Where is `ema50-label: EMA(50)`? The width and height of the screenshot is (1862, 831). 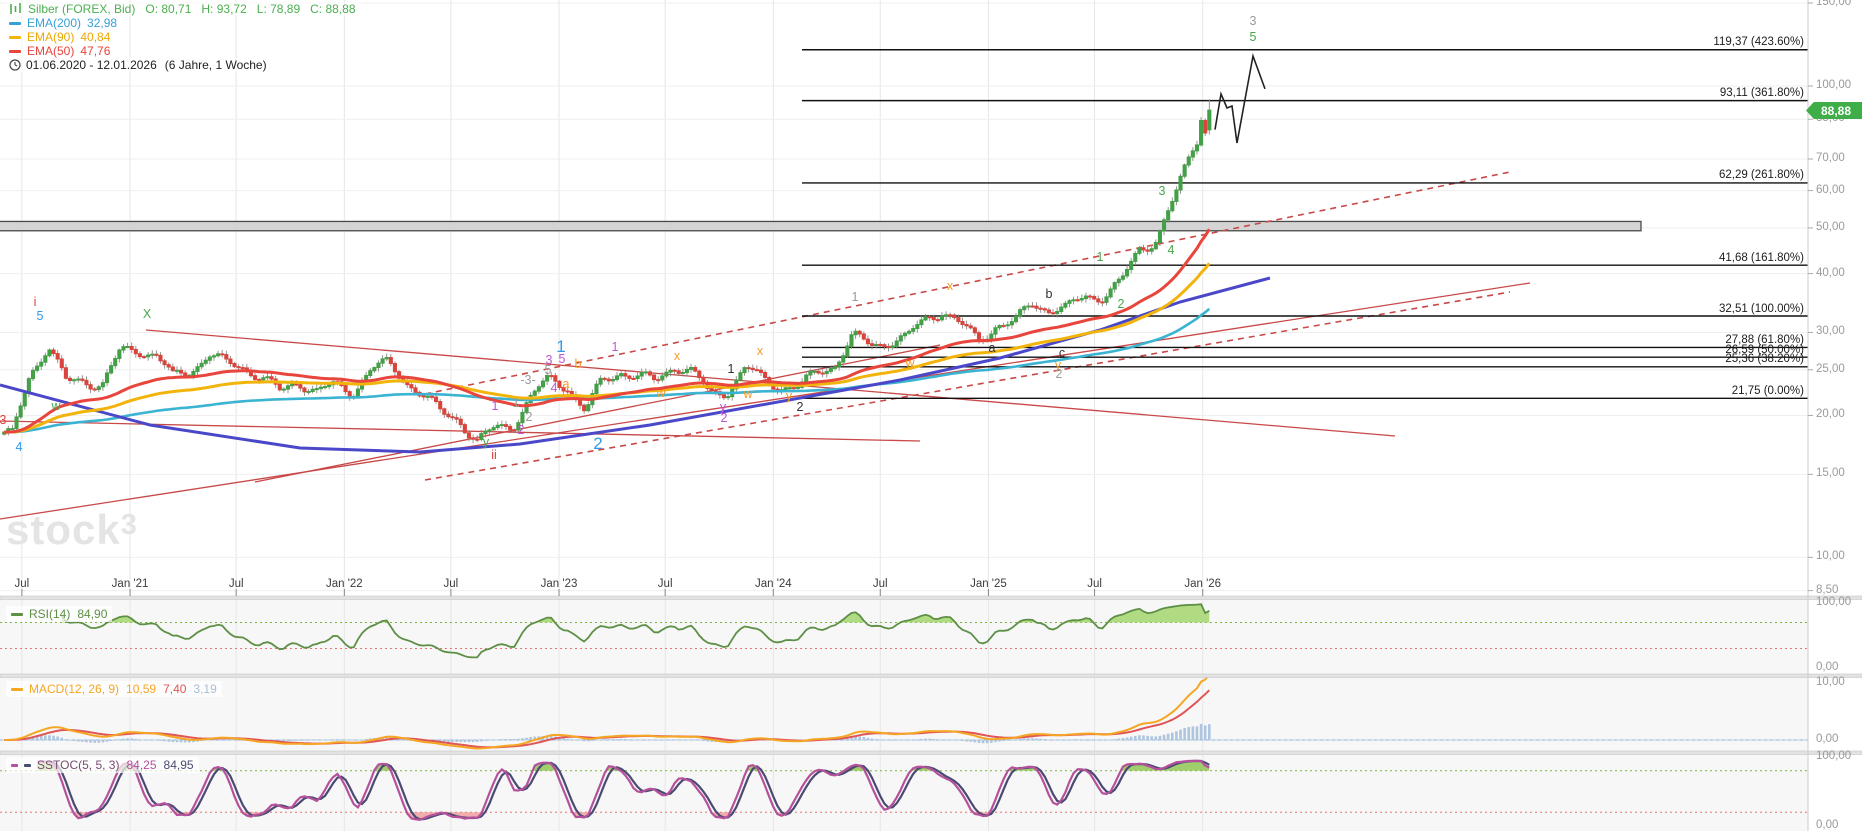
ema50-label: EMA(50) is located at coordinates (51, 51).